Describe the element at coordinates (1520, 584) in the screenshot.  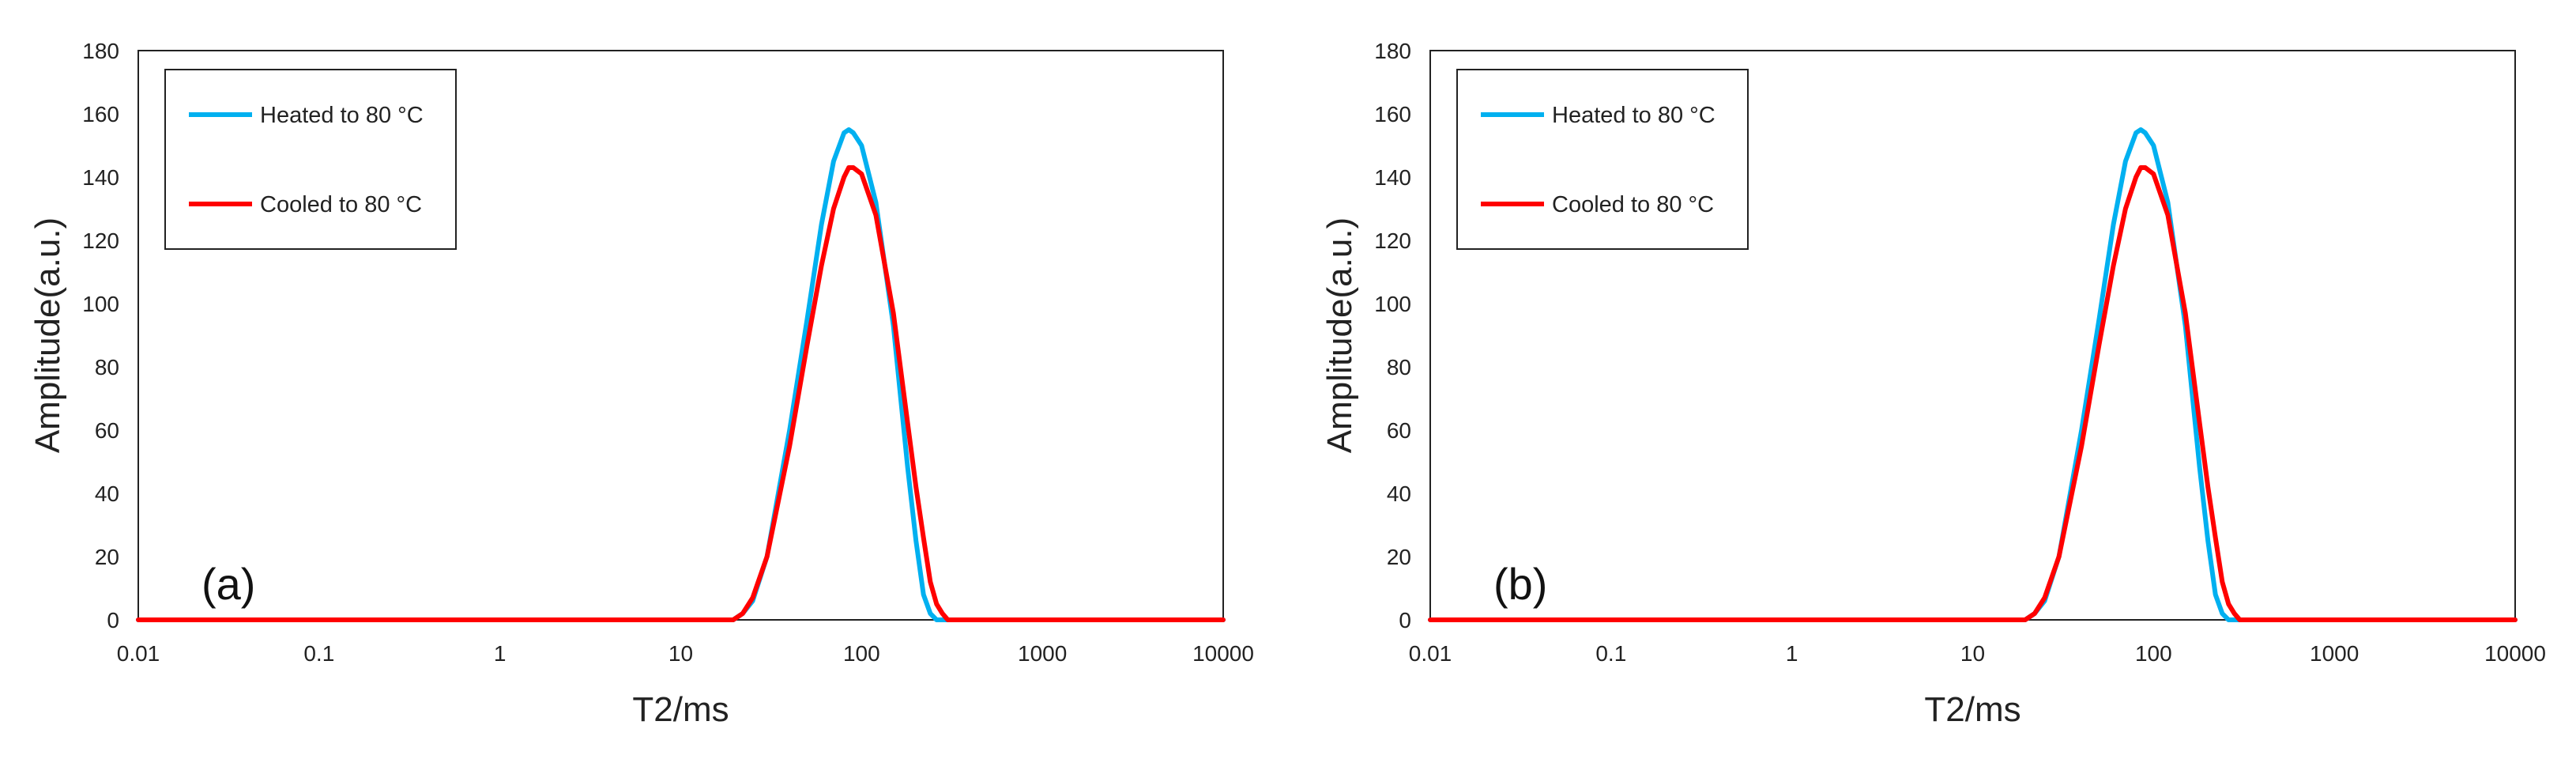
I see `panel-label: (b)` at that location.